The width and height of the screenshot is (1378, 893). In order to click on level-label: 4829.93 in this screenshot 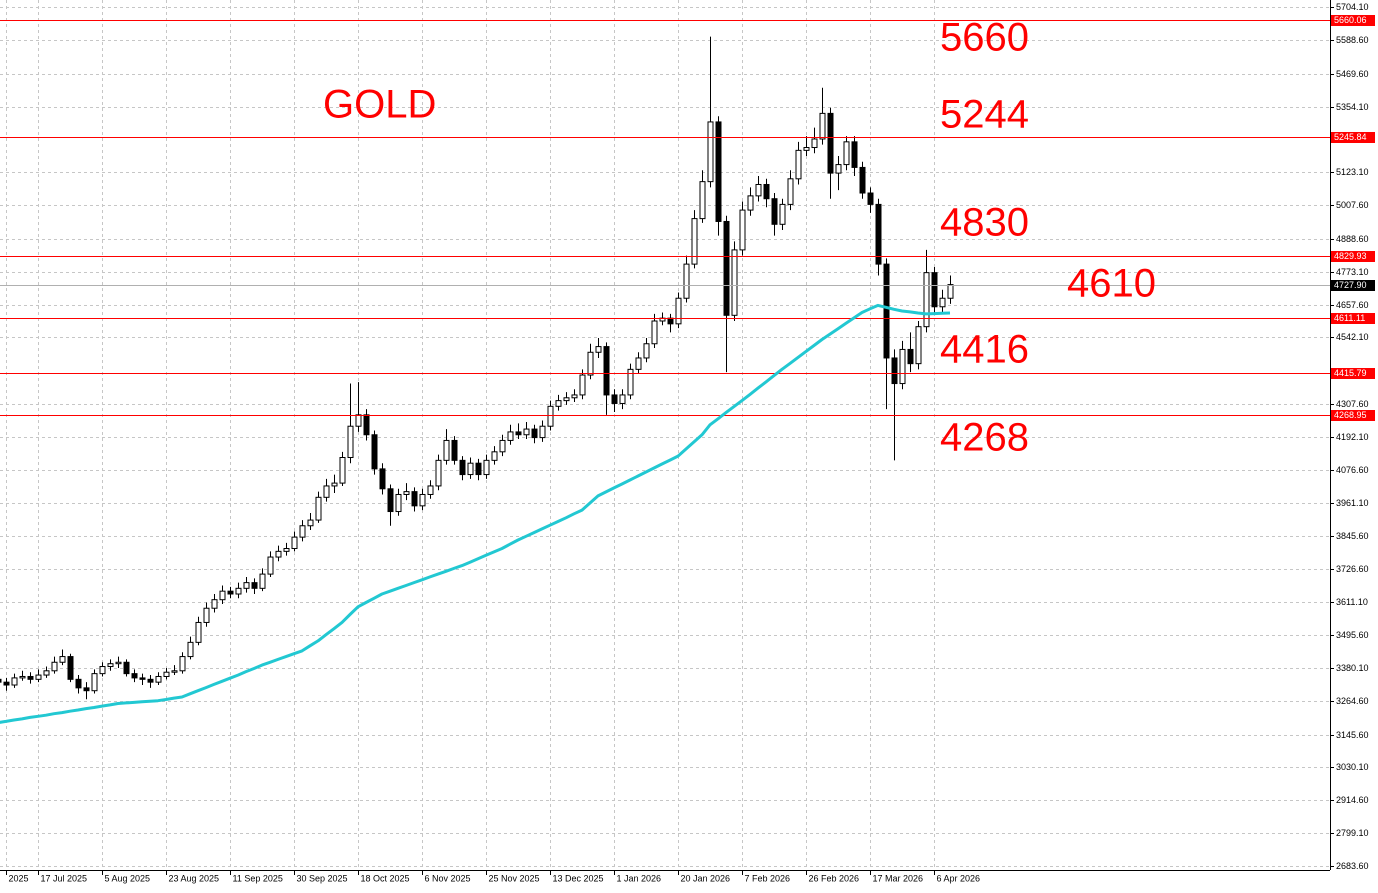, I will do `click(1350, 256)`.